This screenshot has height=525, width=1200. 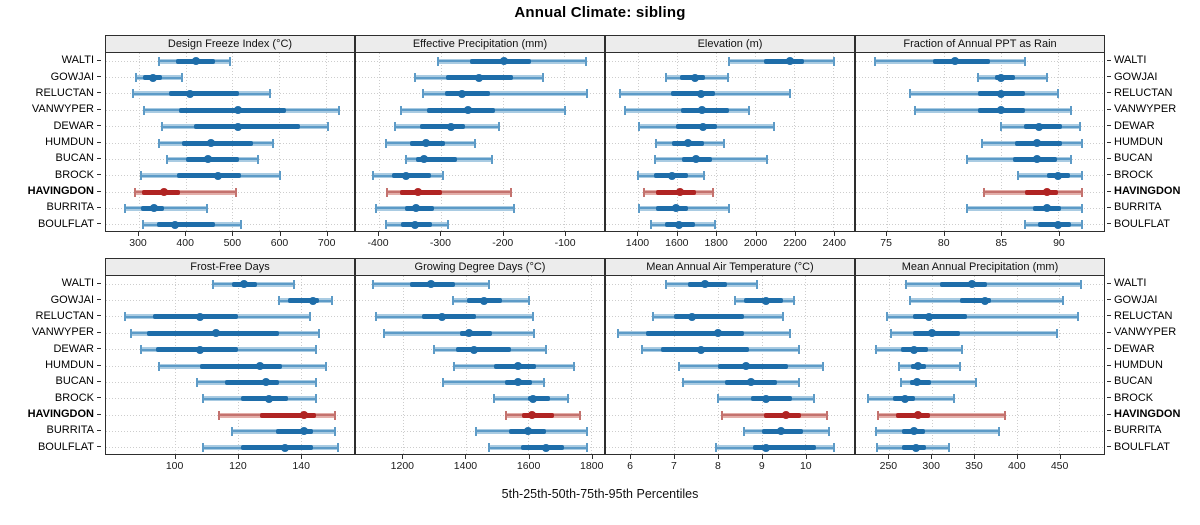 What do you see at coordinates (980, 44) in the screenshot?
I see `strip-label-fraction-ppt-as-rain: Fraction of Annual PPT as Rain` at bounding box center [980, 44].